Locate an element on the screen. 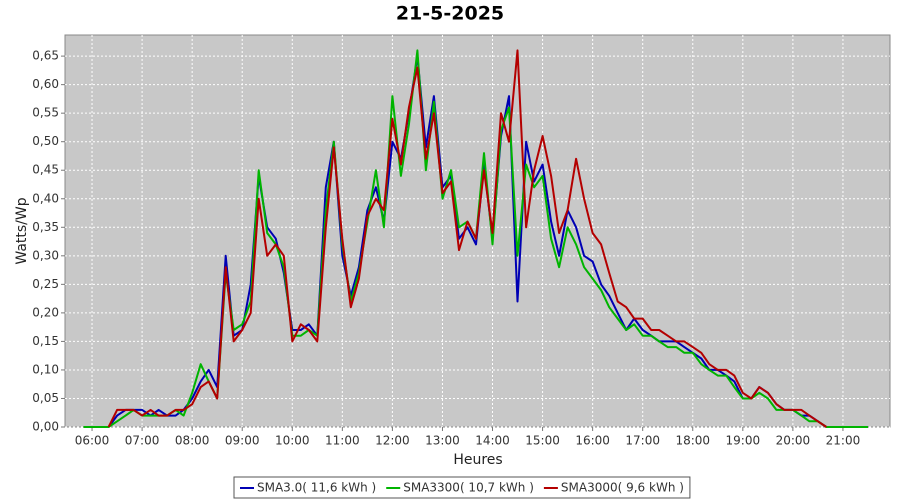 This screenshot has width=900, height=500. x-tick-label: 06:00 is located at coordinates (92, 441).